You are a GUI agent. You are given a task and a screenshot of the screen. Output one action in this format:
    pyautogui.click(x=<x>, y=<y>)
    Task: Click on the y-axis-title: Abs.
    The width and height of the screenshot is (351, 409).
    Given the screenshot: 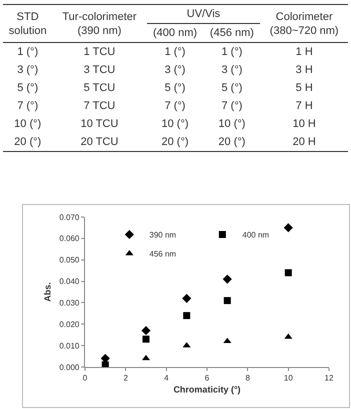 What is the action you would take?
    pyautogui.click(x=47, y=292)
    